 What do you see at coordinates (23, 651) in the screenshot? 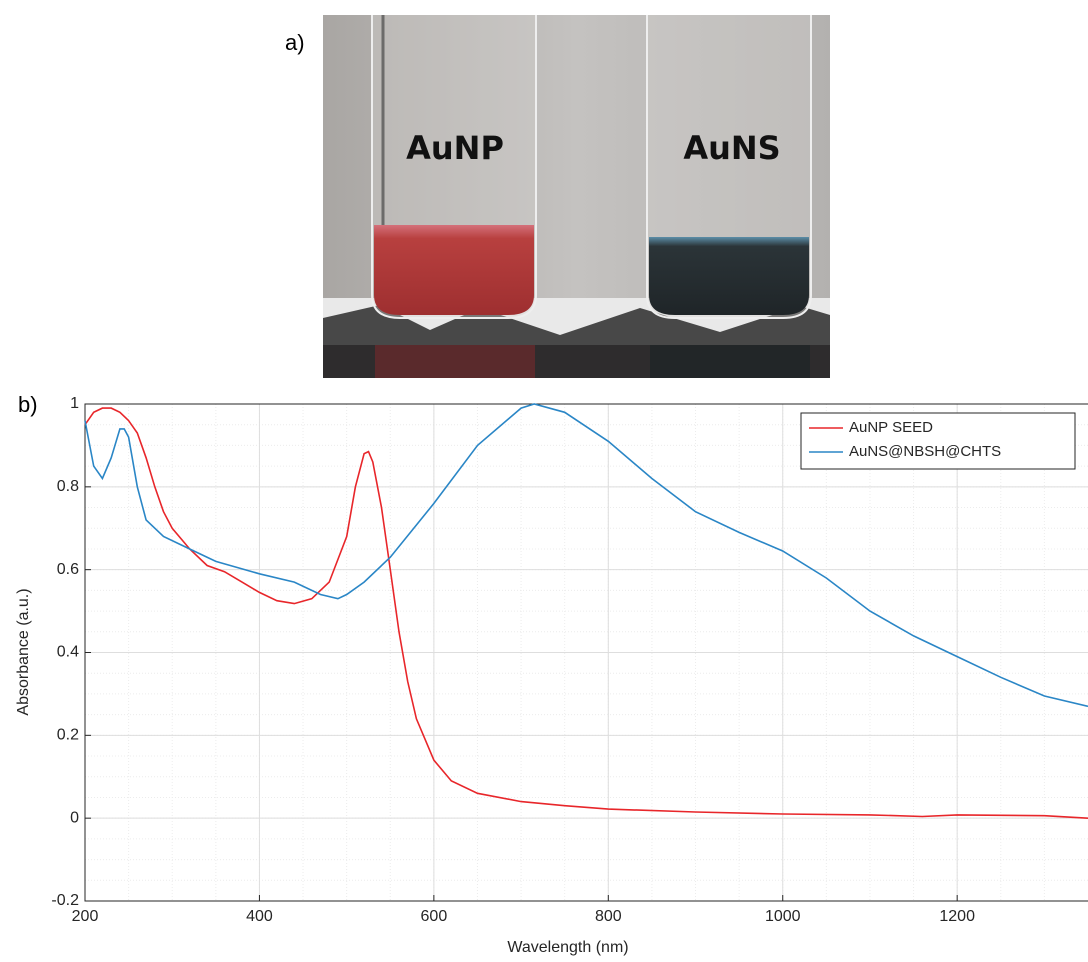
I see `y-axis-label: Absorbance (a.u.)` at bounding box center [23, 651].